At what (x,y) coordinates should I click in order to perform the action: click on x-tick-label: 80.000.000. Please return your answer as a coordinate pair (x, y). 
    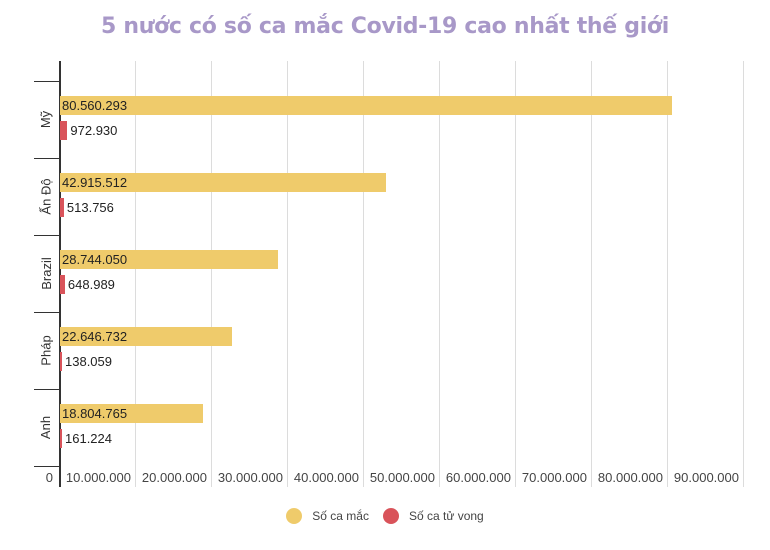
    Looking at the image, I should click on (630, 477).